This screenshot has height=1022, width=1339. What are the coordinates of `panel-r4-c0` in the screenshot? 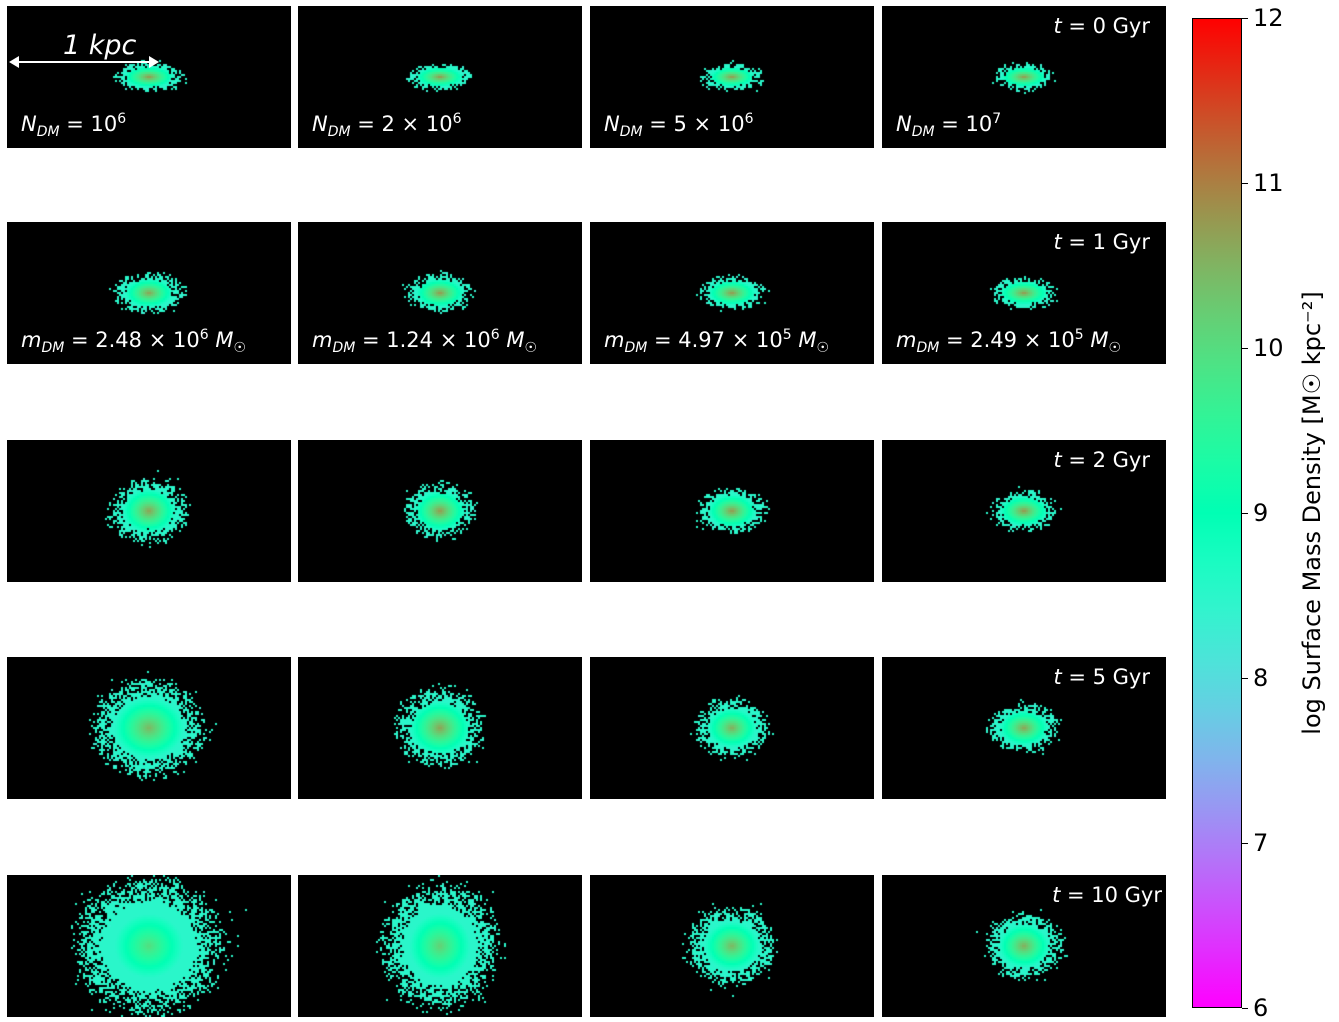 It's located at (149, 946).